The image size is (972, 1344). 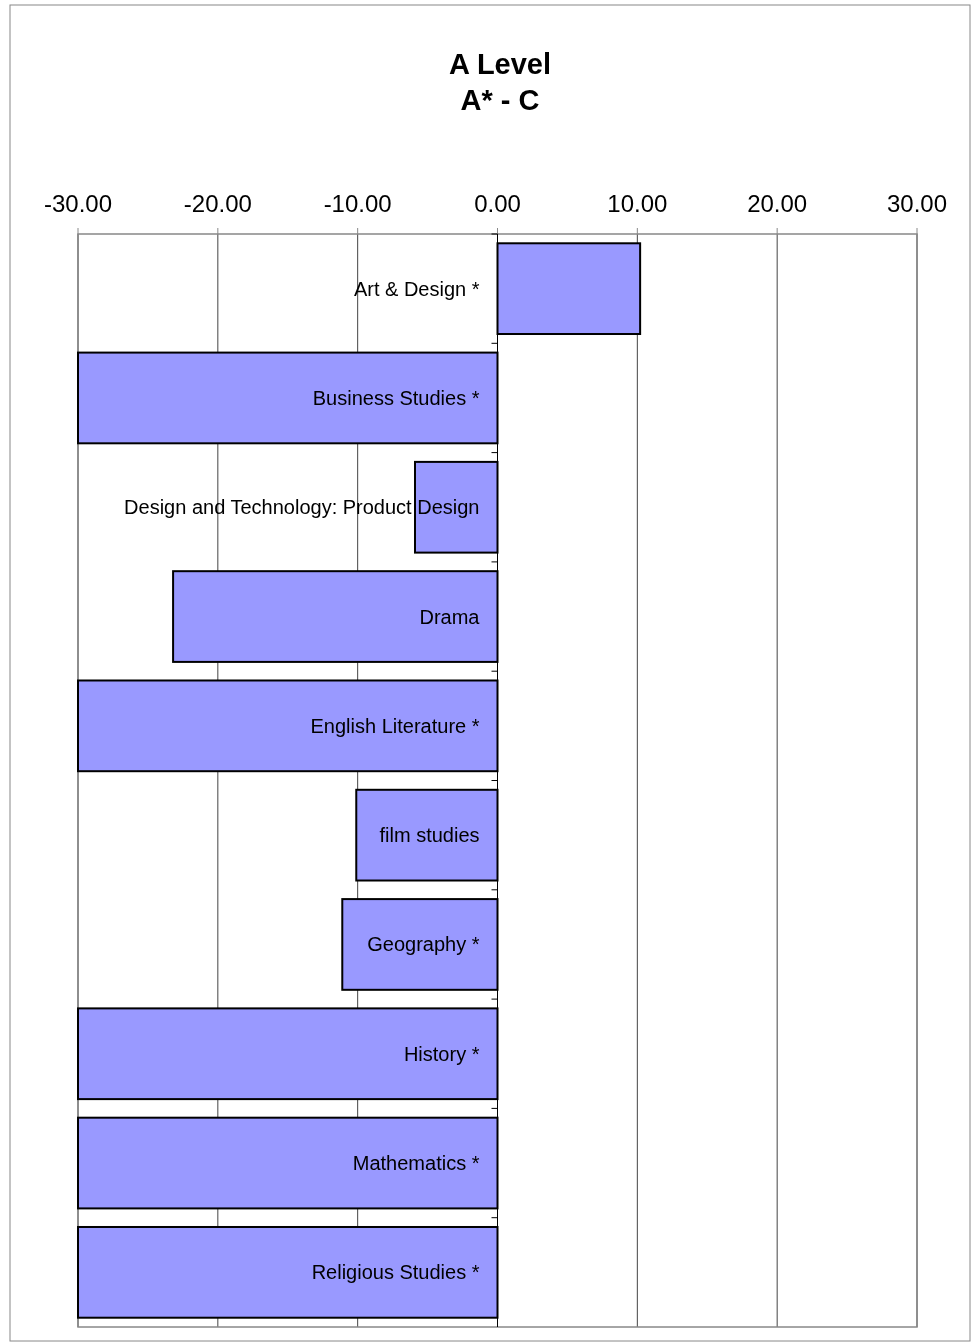 What do you see at coordinates (357, 203) in the screenshot?
I see `x-tick-label: -10.00` at bounding box center [357, 203].